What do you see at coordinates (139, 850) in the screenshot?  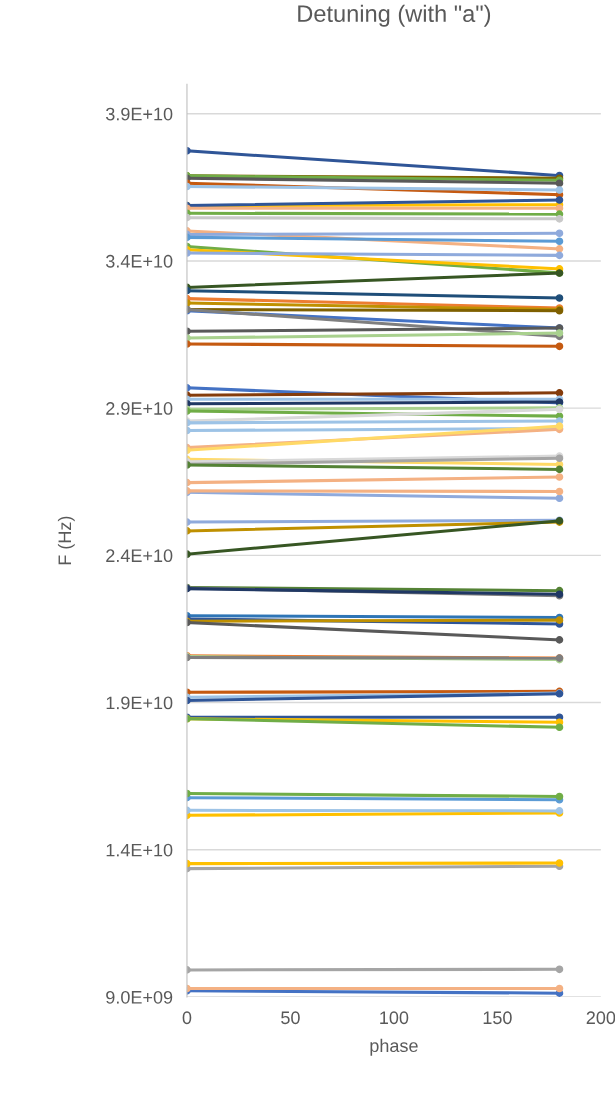 I see `y-tick-label: 1.4E+10` at bounding box center [139, 850].